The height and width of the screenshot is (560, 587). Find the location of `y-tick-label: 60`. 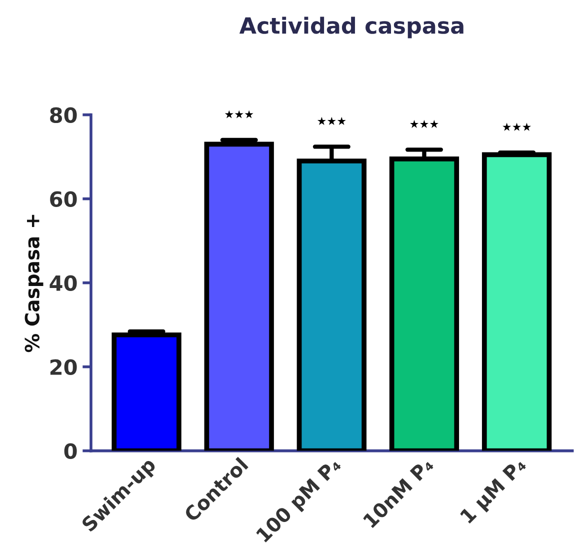

y-tick-label: 60 is located at coordinates (63, 199).